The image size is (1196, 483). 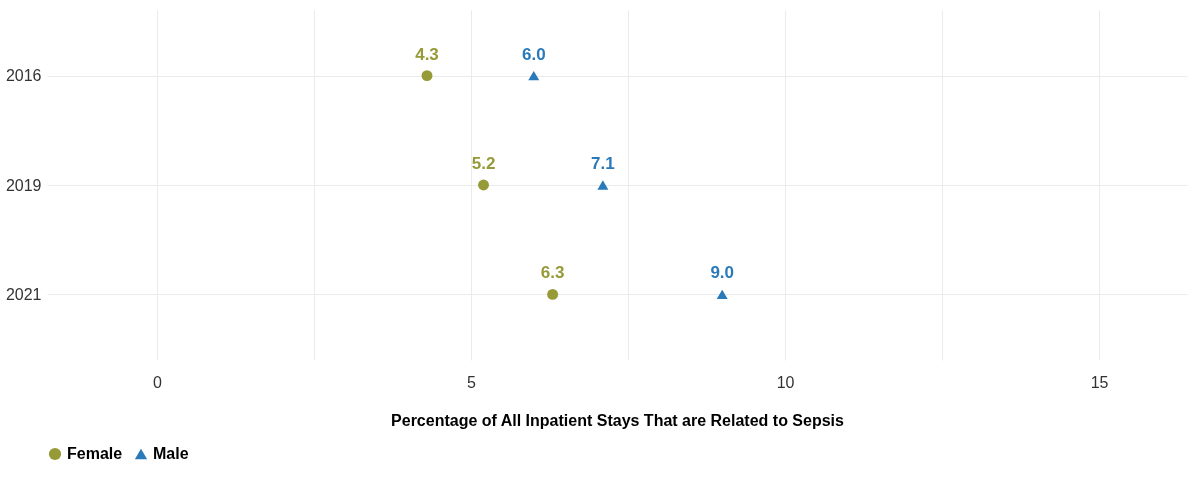 What do you see at coordinates (472, 382) in the screenshot?
I see `x-tick-label: 5` at bounding box center [472, 382].